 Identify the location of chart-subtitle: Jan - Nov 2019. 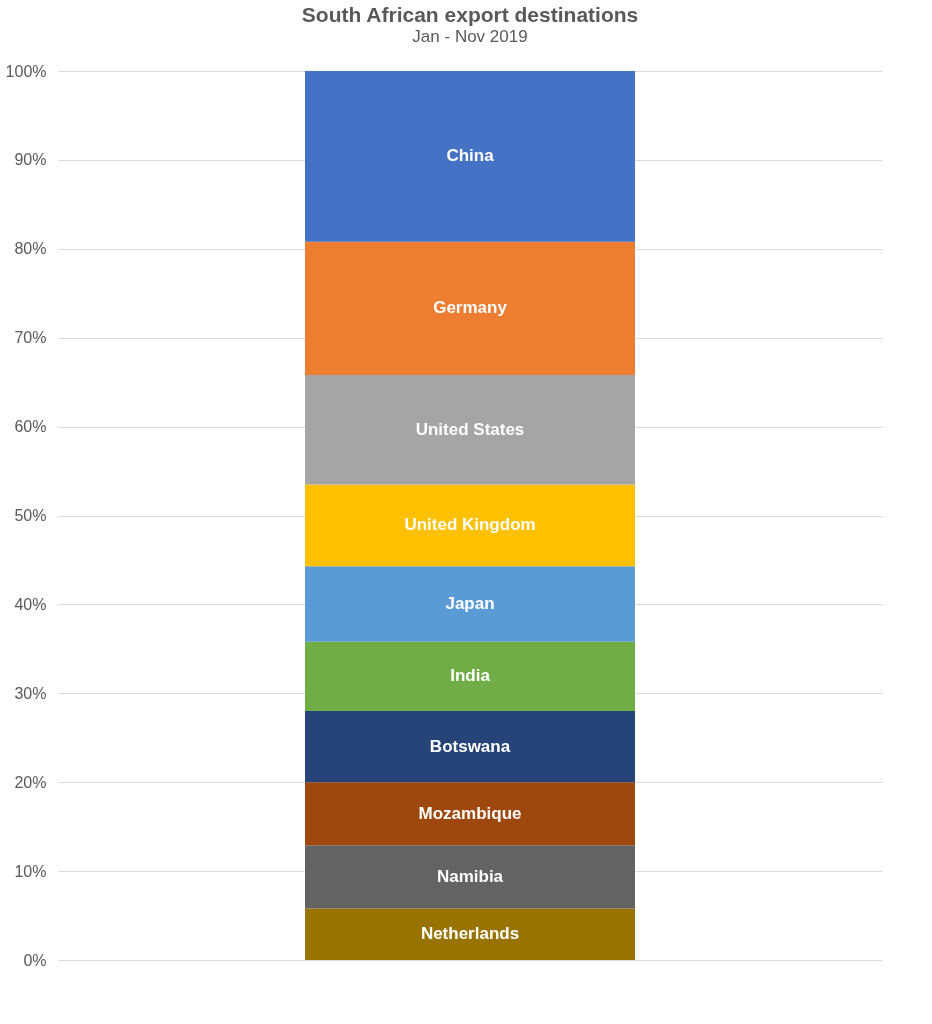
(470, 36).